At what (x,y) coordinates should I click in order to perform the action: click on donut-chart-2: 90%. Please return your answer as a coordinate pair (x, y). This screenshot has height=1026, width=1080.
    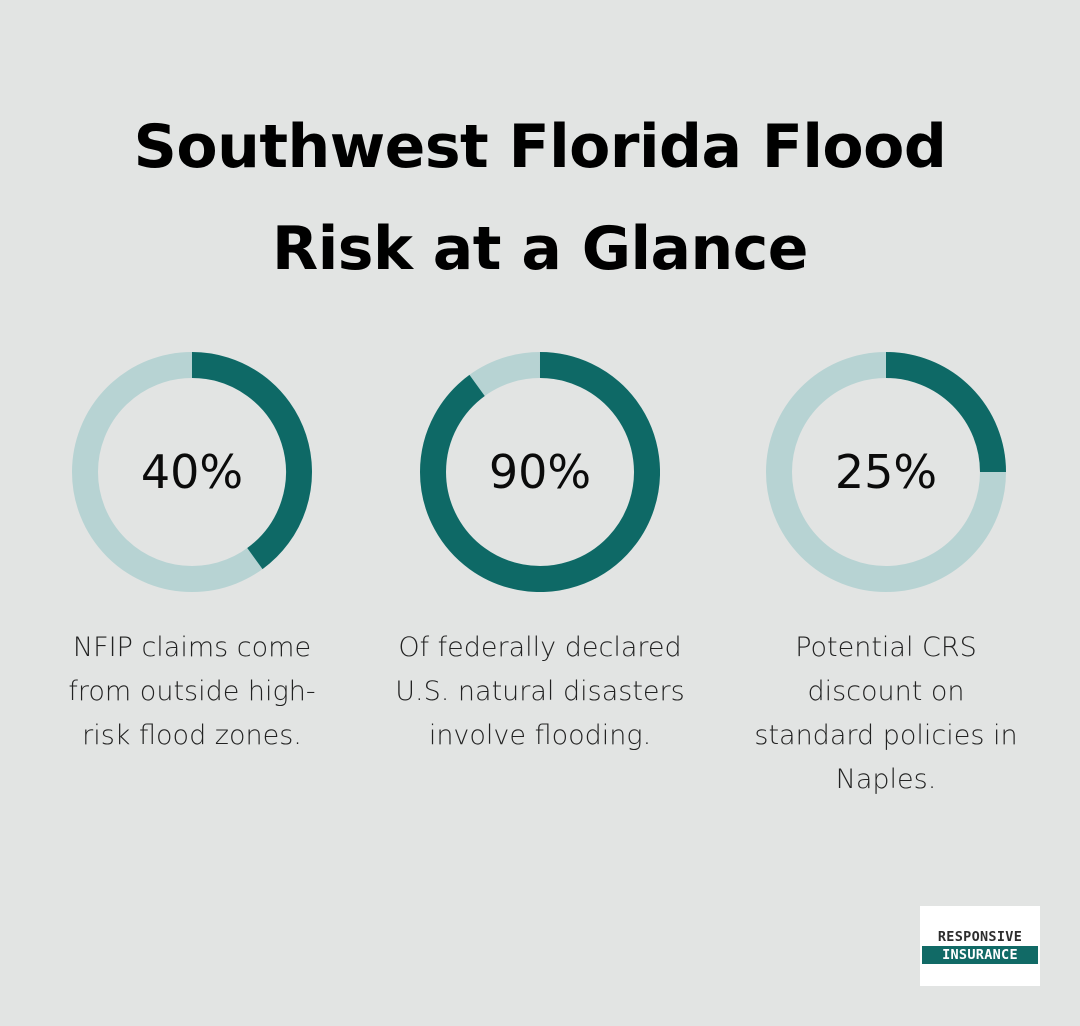
    Looking at the image, I should click on (540, 472).